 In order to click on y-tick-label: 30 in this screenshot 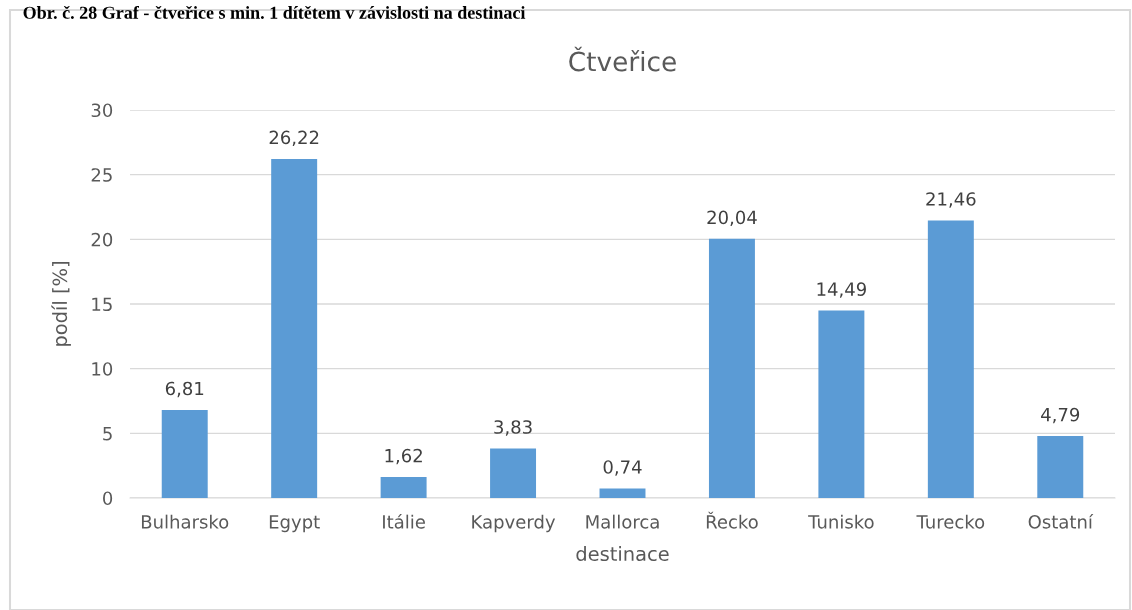, I will do `click(102, 110)`.